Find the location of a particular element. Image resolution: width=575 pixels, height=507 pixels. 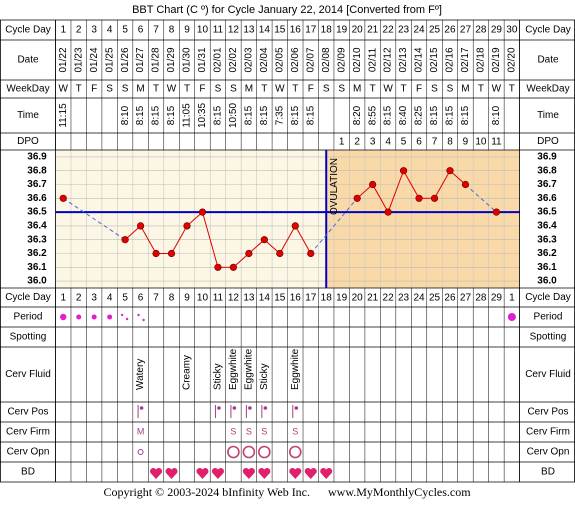

row-label-right: Cerv Fluid is located at coordinates (548, 374).